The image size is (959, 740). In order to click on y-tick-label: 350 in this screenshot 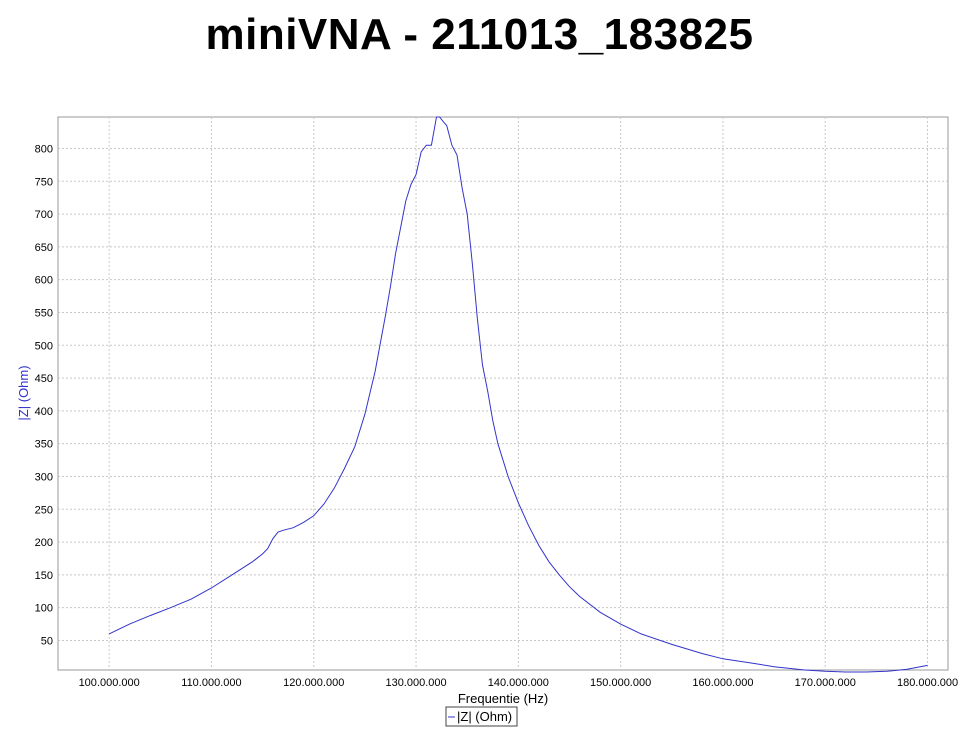, I will do `click(44, 445)`.